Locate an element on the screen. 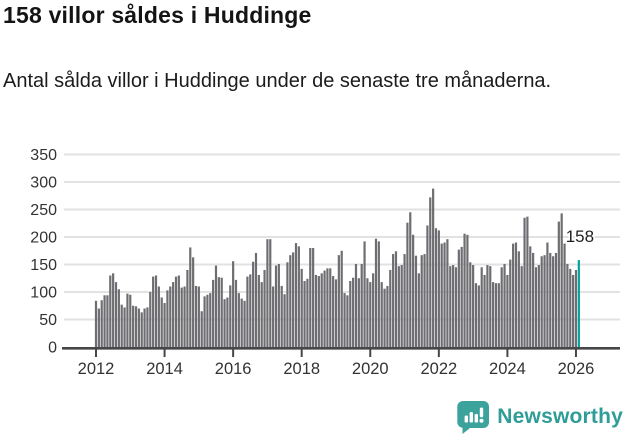 The image size is (631, 439). svg-text: 350 is located at coordinates (43, 155).